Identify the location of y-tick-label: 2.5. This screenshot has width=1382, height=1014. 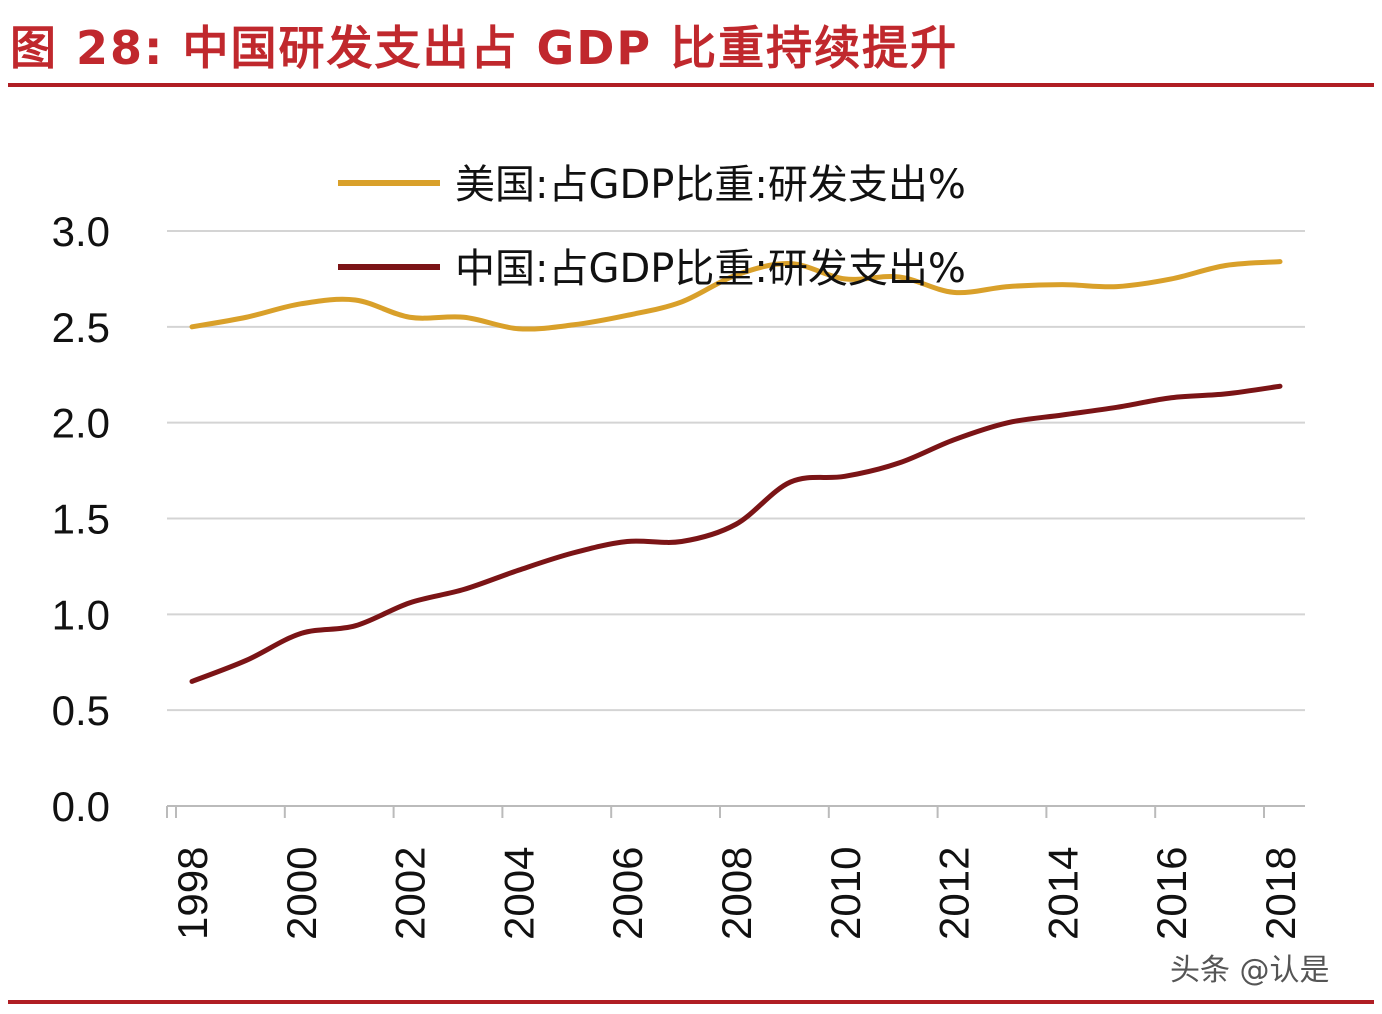
(81, 327).